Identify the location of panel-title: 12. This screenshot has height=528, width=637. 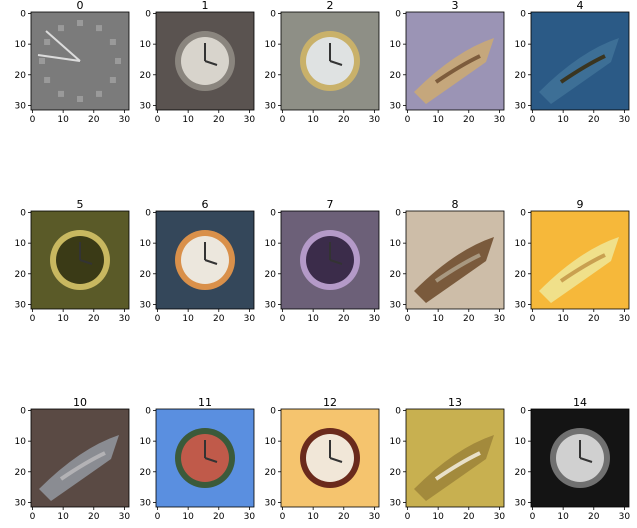
(330, 402).